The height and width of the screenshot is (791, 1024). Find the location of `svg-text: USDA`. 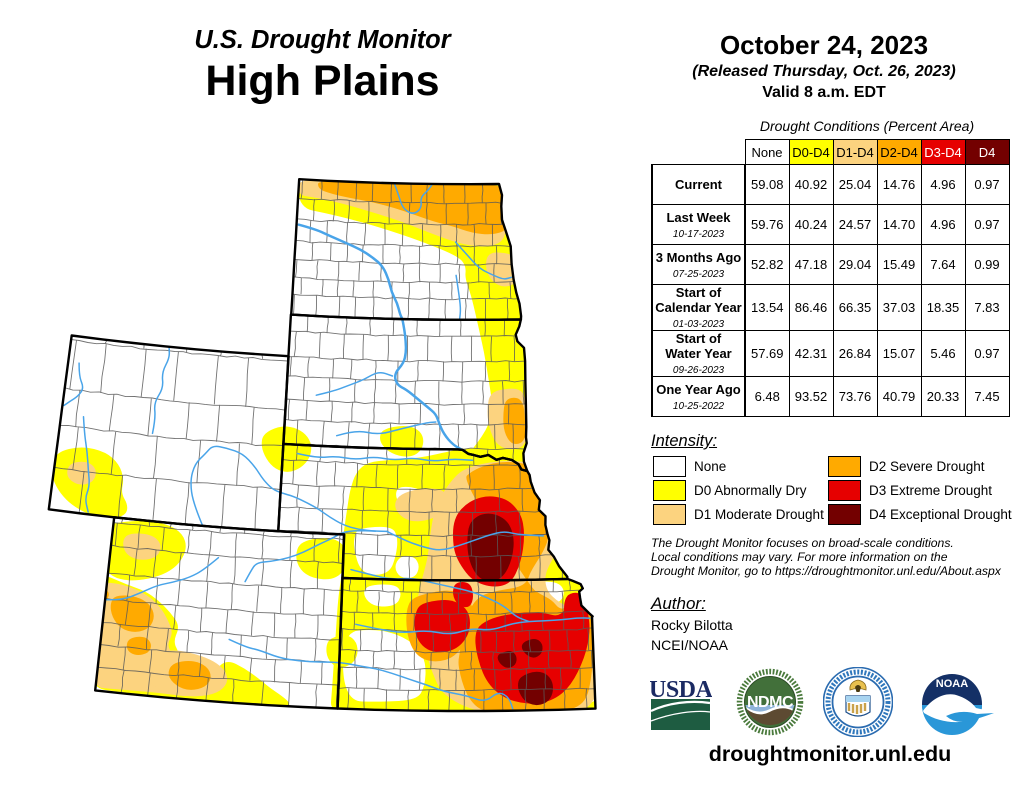

svg-text: USDA is located at coordinates (681, 690).